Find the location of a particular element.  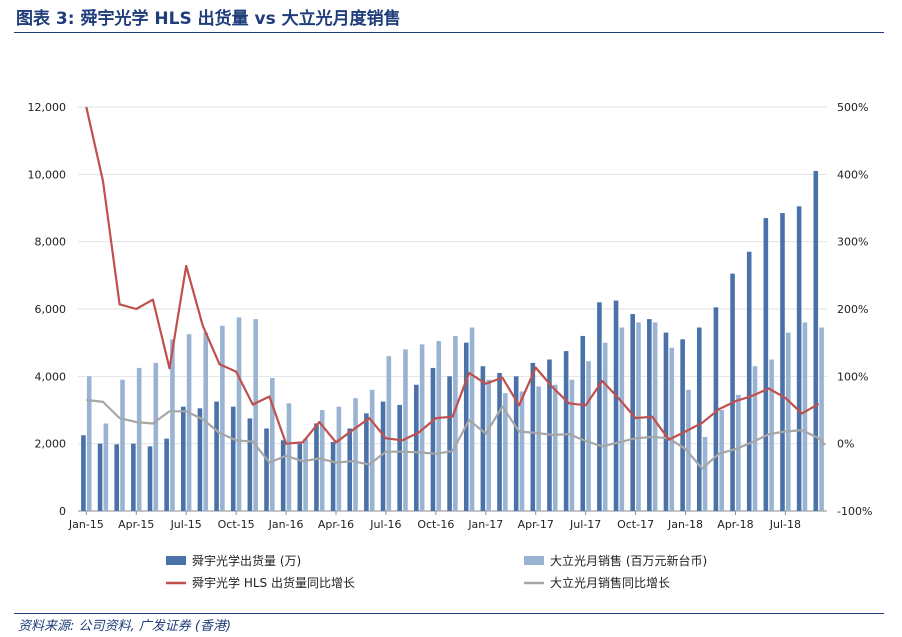

y-right-tick-label: -100% is located at coordinates (854, 511).